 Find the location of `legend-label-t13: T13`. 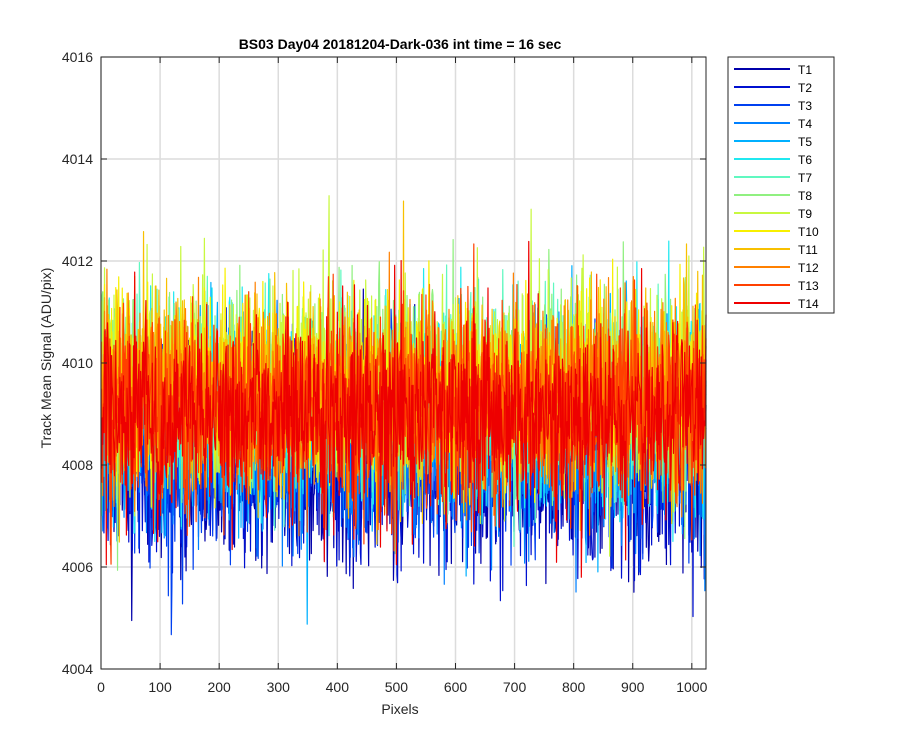

legend-label-t13: T13 is located at coordinates (808, 286).